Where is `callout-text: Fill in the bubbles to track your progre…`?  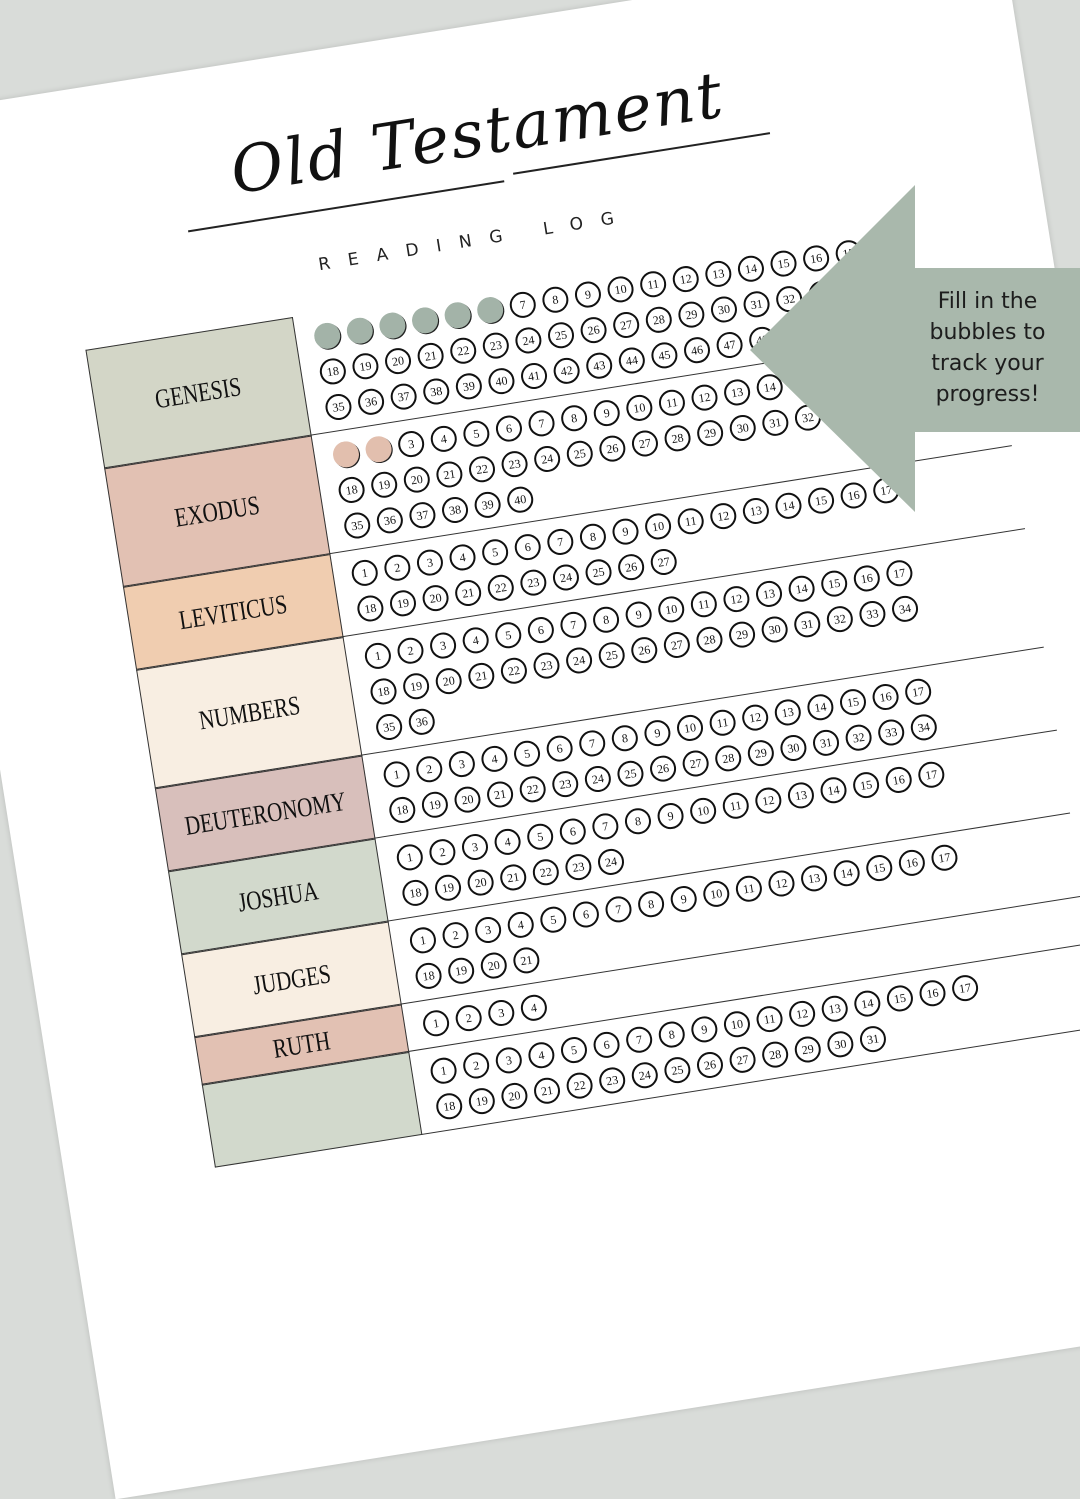 callout-text: Fill in the bubbles to track your progre… is located at coordinates (987, 348).